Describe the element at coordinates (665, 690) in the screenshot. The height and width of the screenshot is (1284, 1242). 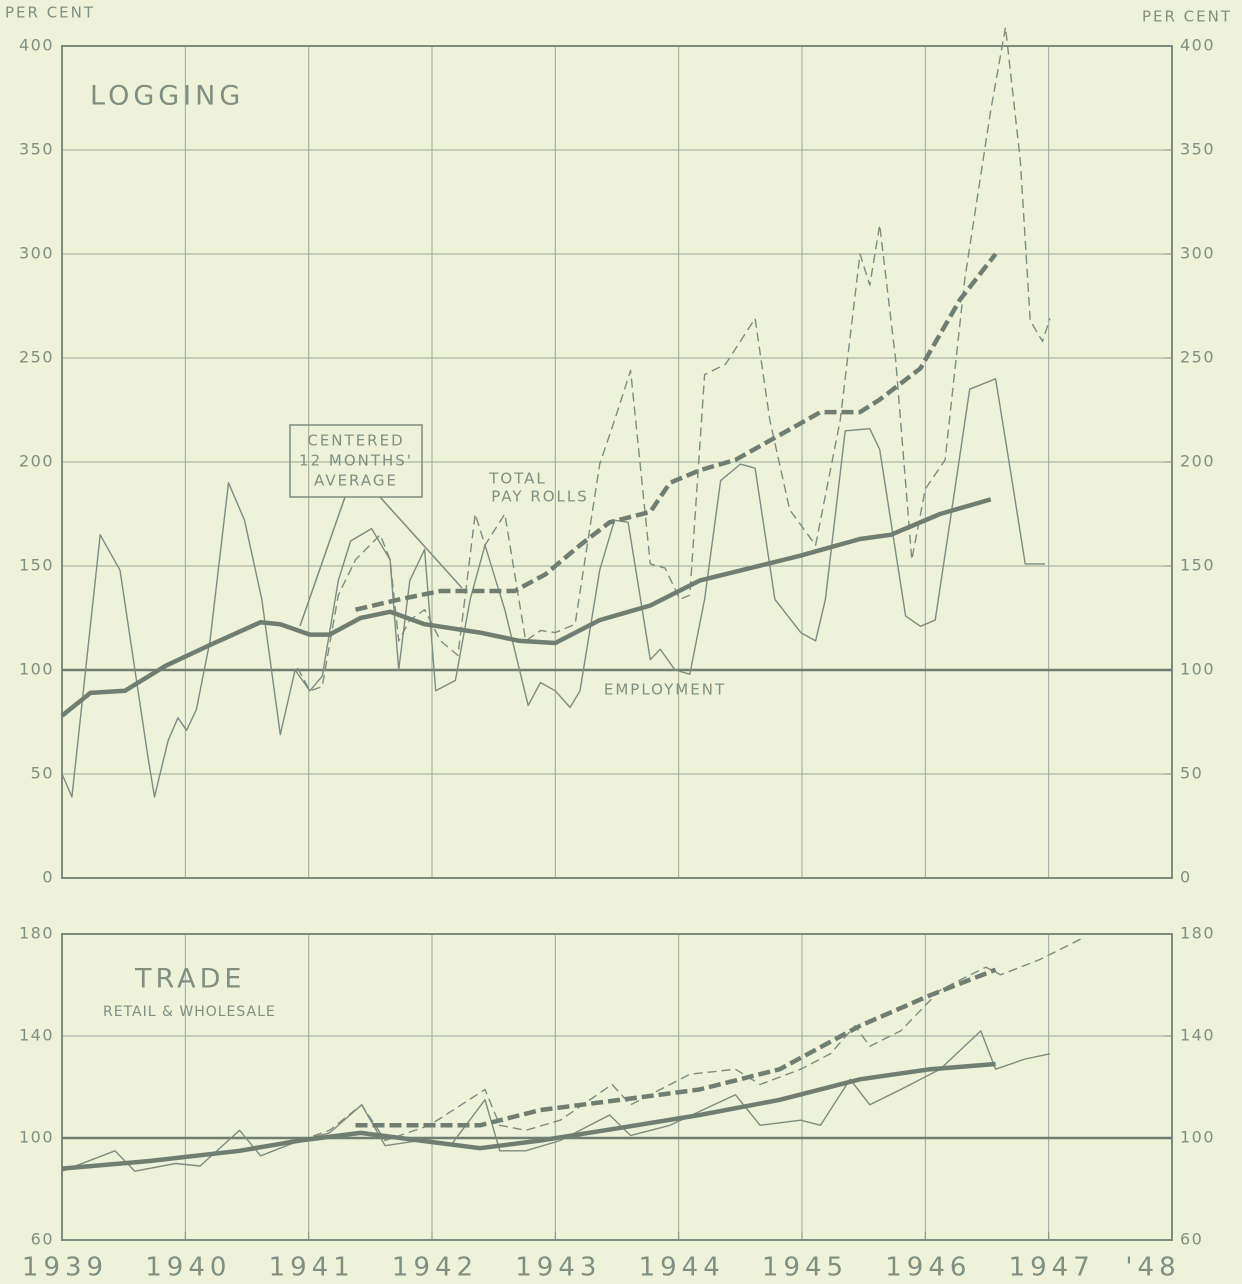
I see `annotation: EMPLOYMENT` at that location.